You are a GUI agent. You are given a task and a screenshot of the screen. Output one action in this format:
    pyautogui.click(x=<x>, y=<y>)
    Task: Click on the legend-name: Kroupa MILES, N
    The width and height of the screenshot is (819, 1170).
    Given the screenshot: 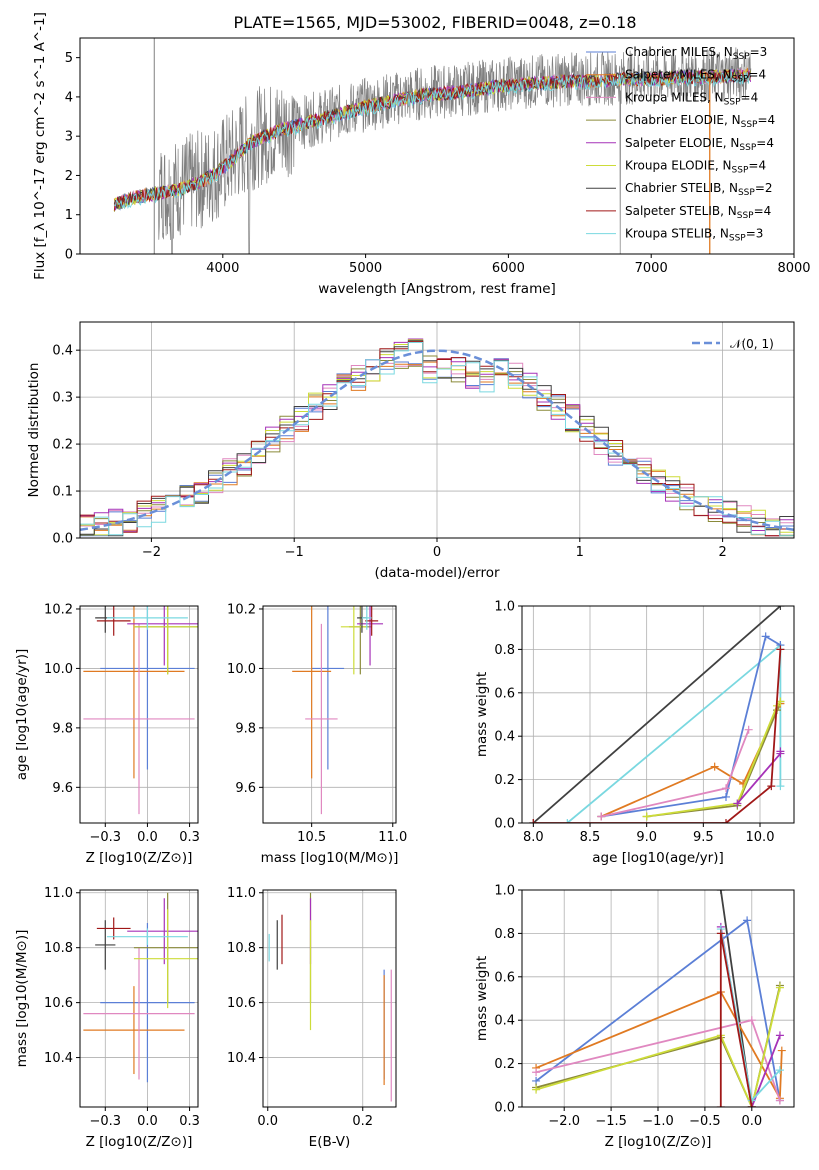 What is the action you would take?
    pyautogui.click(x=674, y=97)
    